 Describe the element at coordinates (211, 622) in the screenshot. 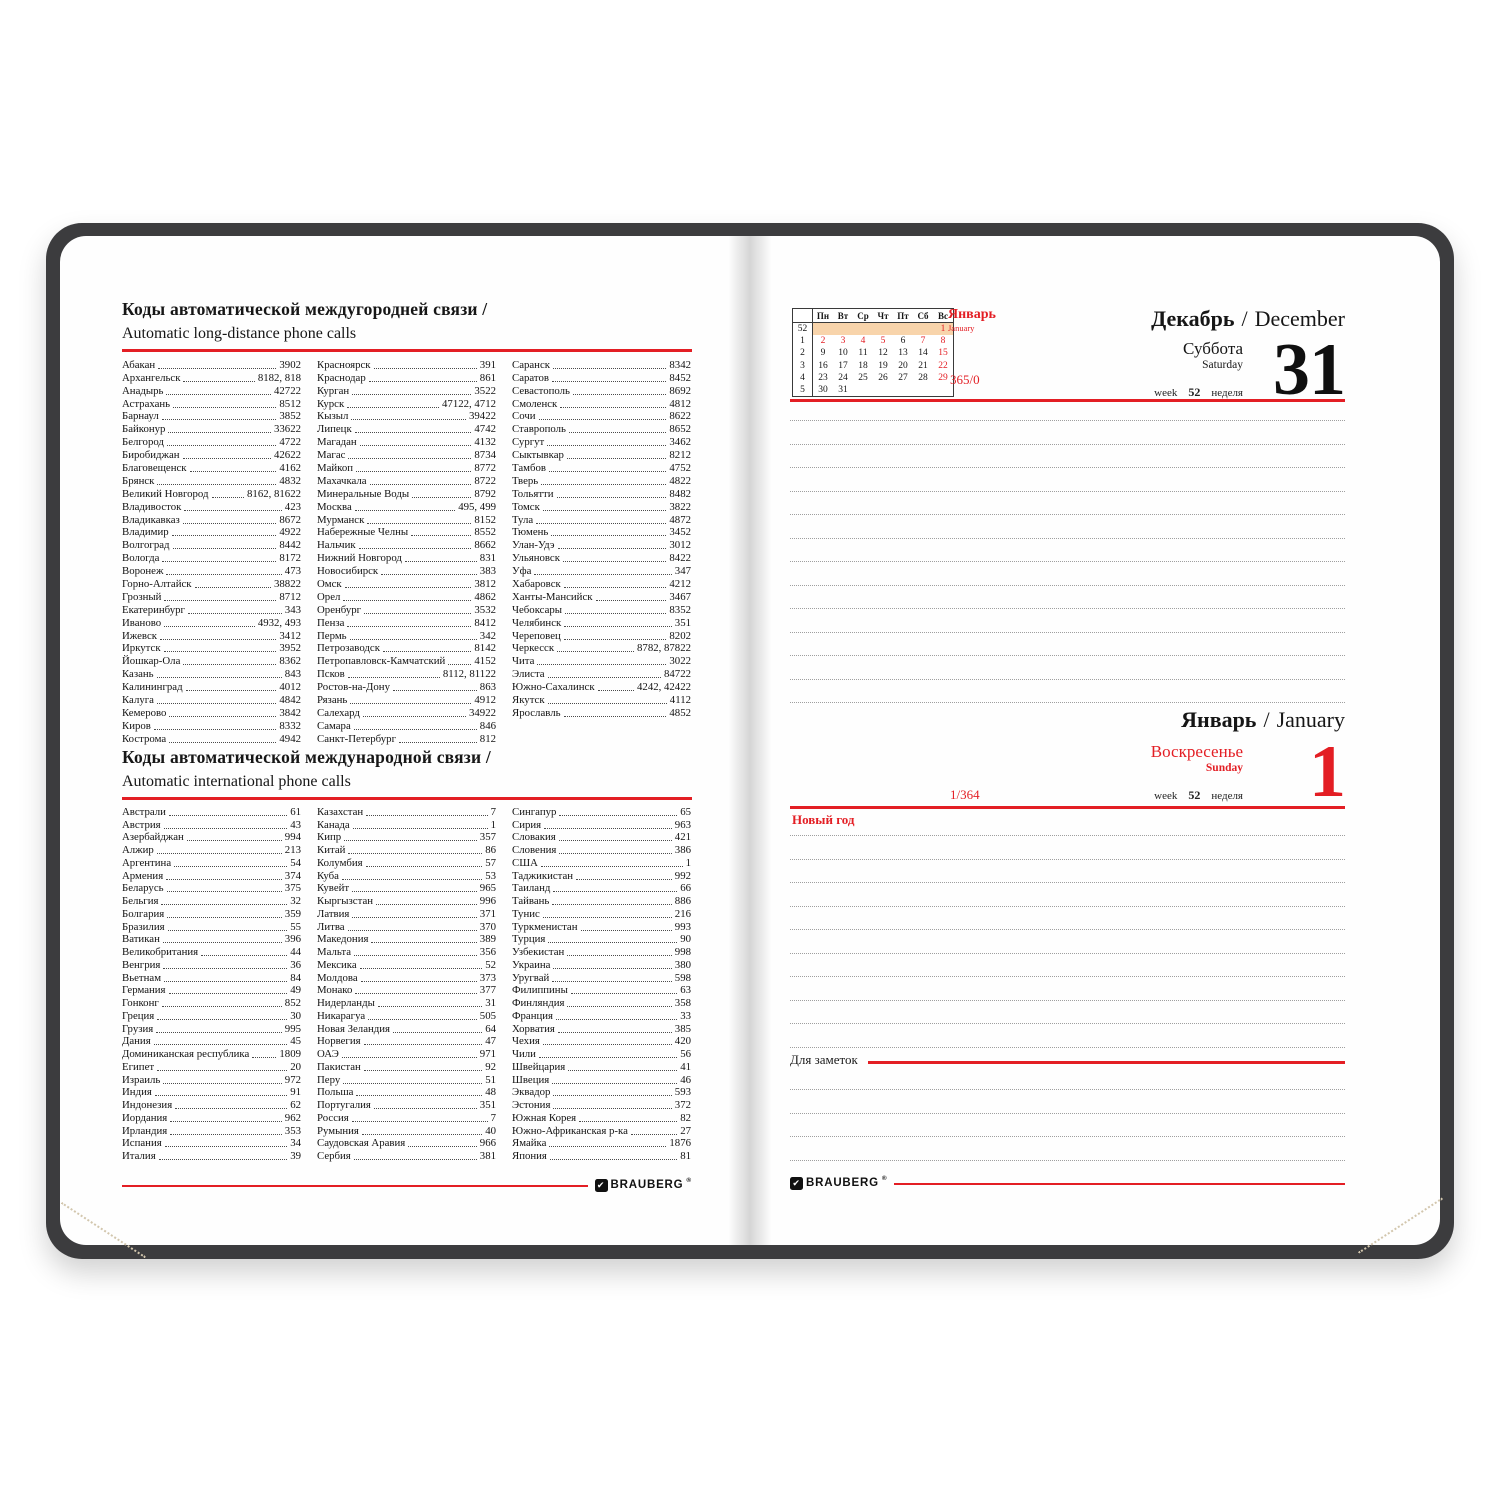

I see `phone-code-row: Иваново 4932, 493` at that location.